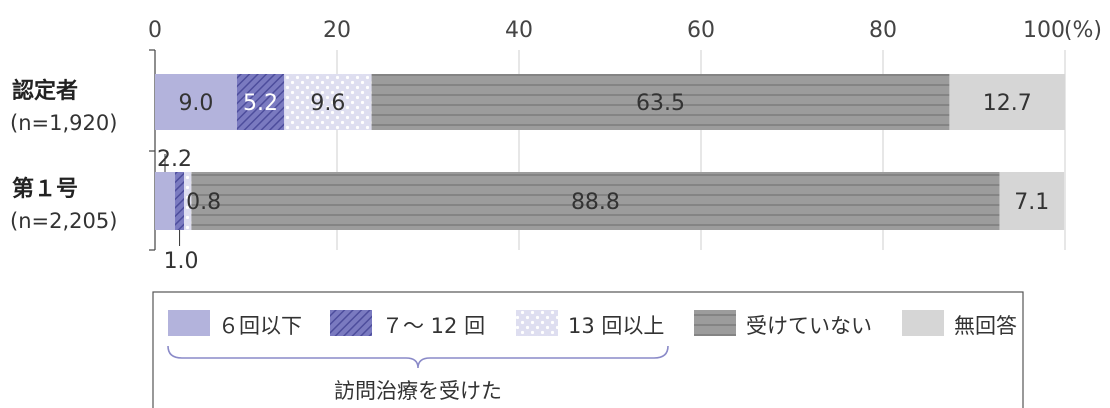  What do you see at coordinates (174, 159) in the screenshot?
I see `data-label: 2.2` at bounding box center [174, 159].